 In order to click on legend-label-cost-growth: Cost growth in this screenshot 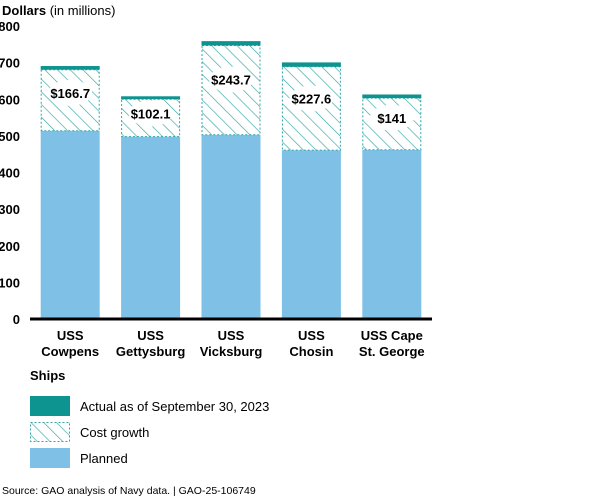, I will do `click(115, 432)`.